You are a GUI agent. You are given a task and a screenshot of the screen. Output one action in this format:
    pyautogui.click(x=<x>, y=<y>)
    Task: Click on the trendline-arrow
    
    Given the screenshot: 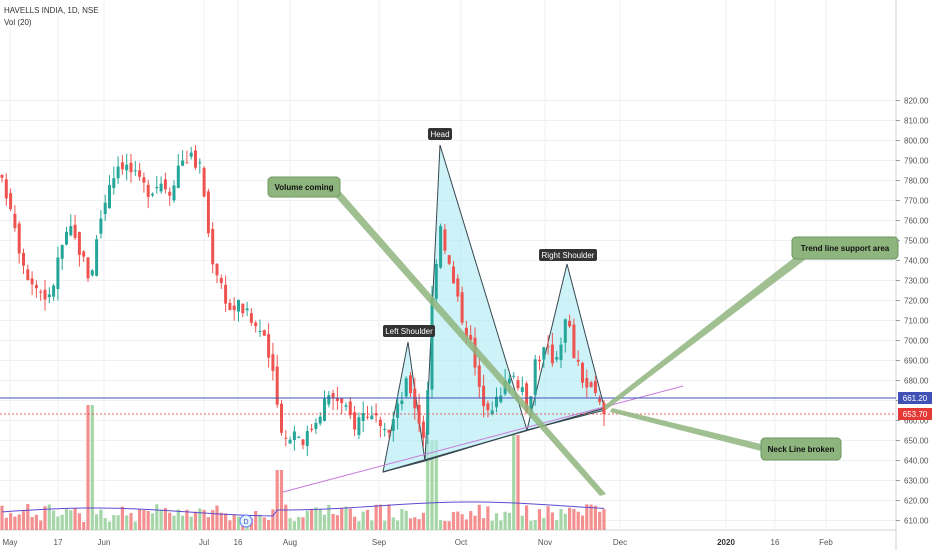 What is the action you would take?
    pyautogui.click(x=705, y=331)
    